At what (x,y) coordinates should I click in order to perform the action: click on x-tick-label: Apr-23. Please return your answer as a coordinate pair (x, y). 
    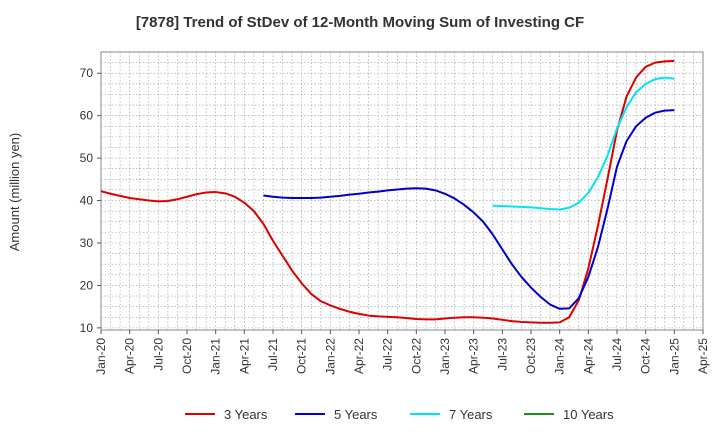
    Looking at the image, I should click on (474, 356).